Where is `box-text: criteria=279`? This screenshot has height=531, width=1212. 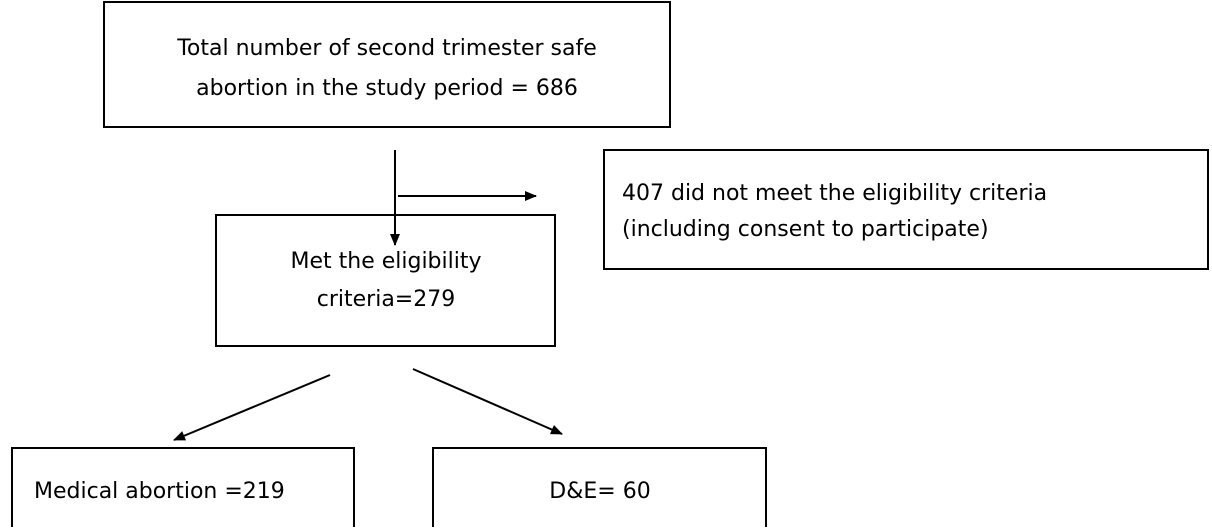 box-text: criteria=279 is located at coordinates (386, 299).